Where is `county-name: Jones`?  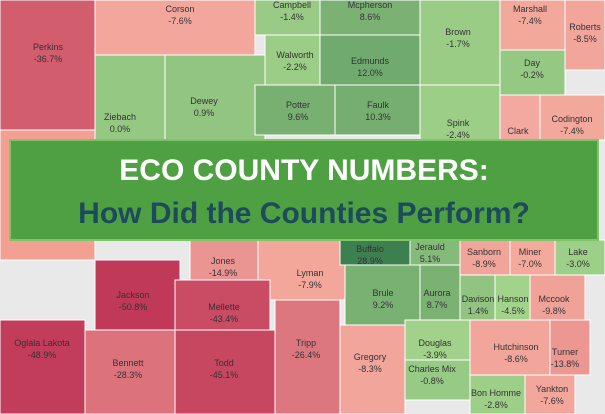 county-name: Jones is located at coordinates (223, 261).